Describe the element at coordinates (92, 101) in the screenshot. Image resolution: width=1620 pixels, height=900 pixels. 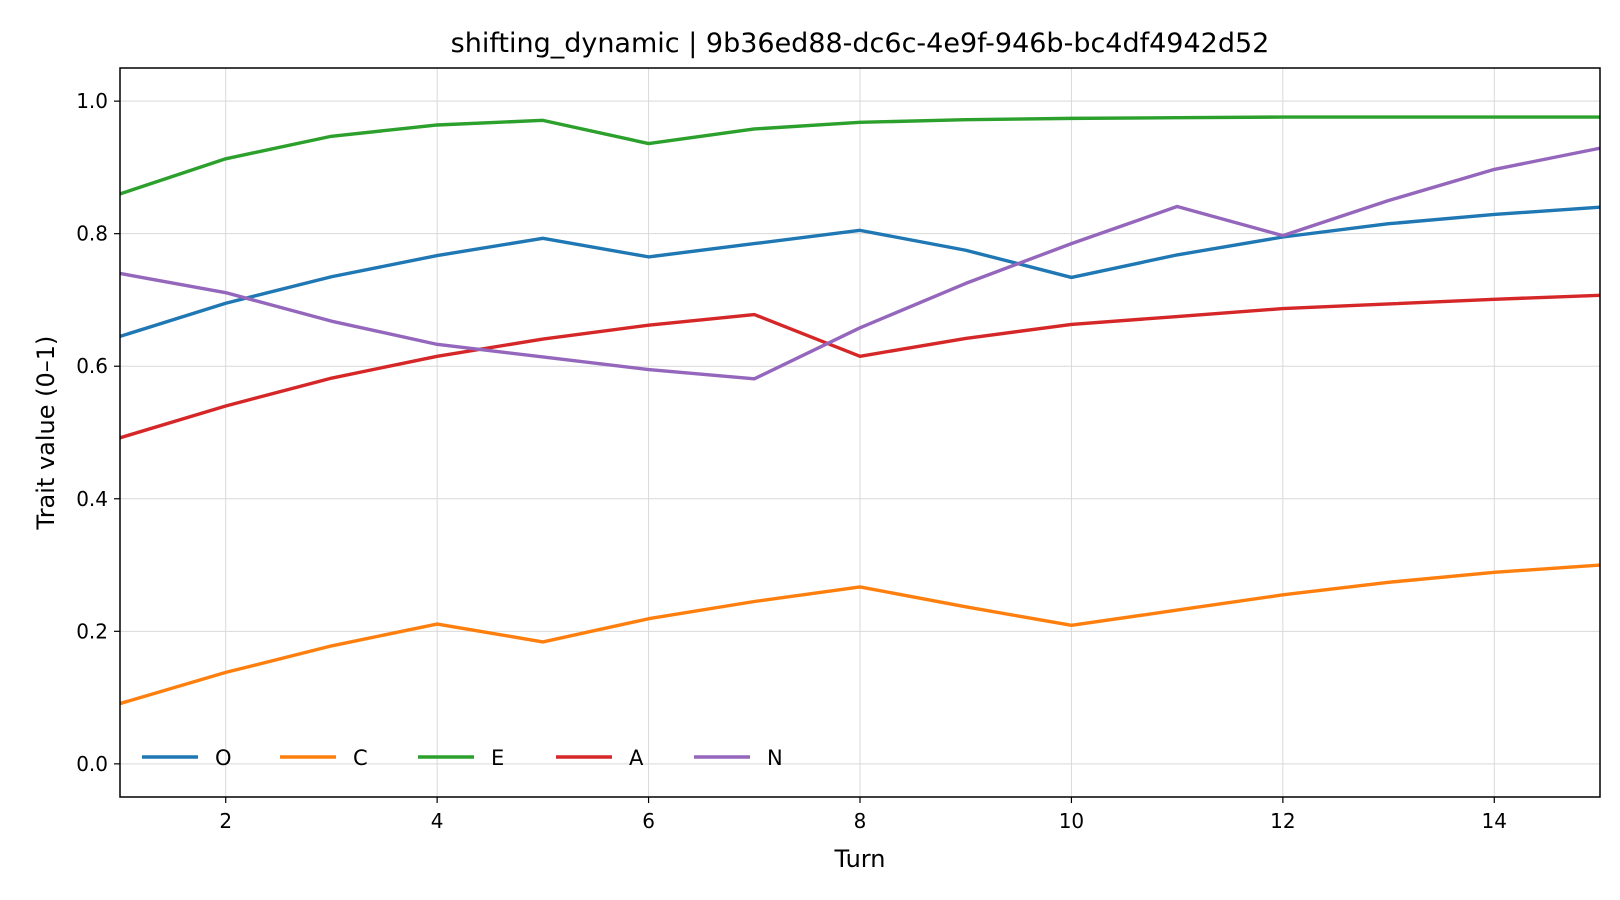
I see `y-tick-label: 1.0` at that location.